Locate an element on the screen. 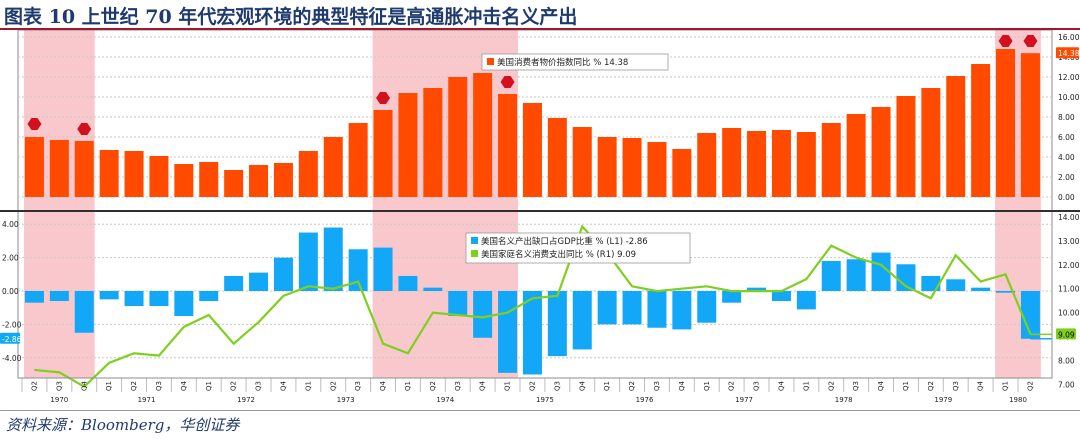  y-tick-bottom-right: 11.00 is located at coordinates (1069, 289).